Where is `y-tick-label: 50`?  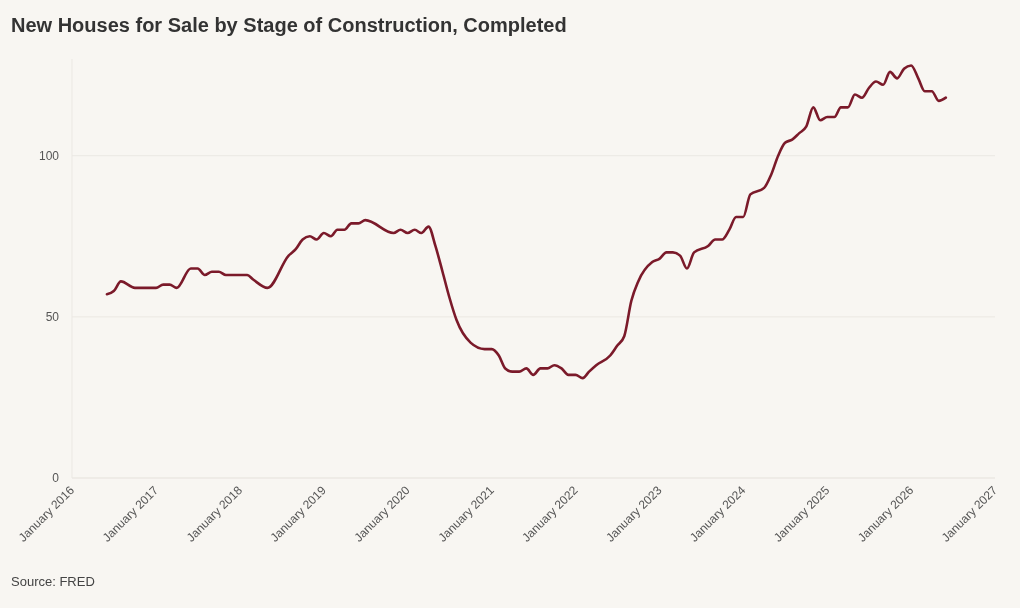
y-tick-label: 50 is located at coordinates (52, 317).